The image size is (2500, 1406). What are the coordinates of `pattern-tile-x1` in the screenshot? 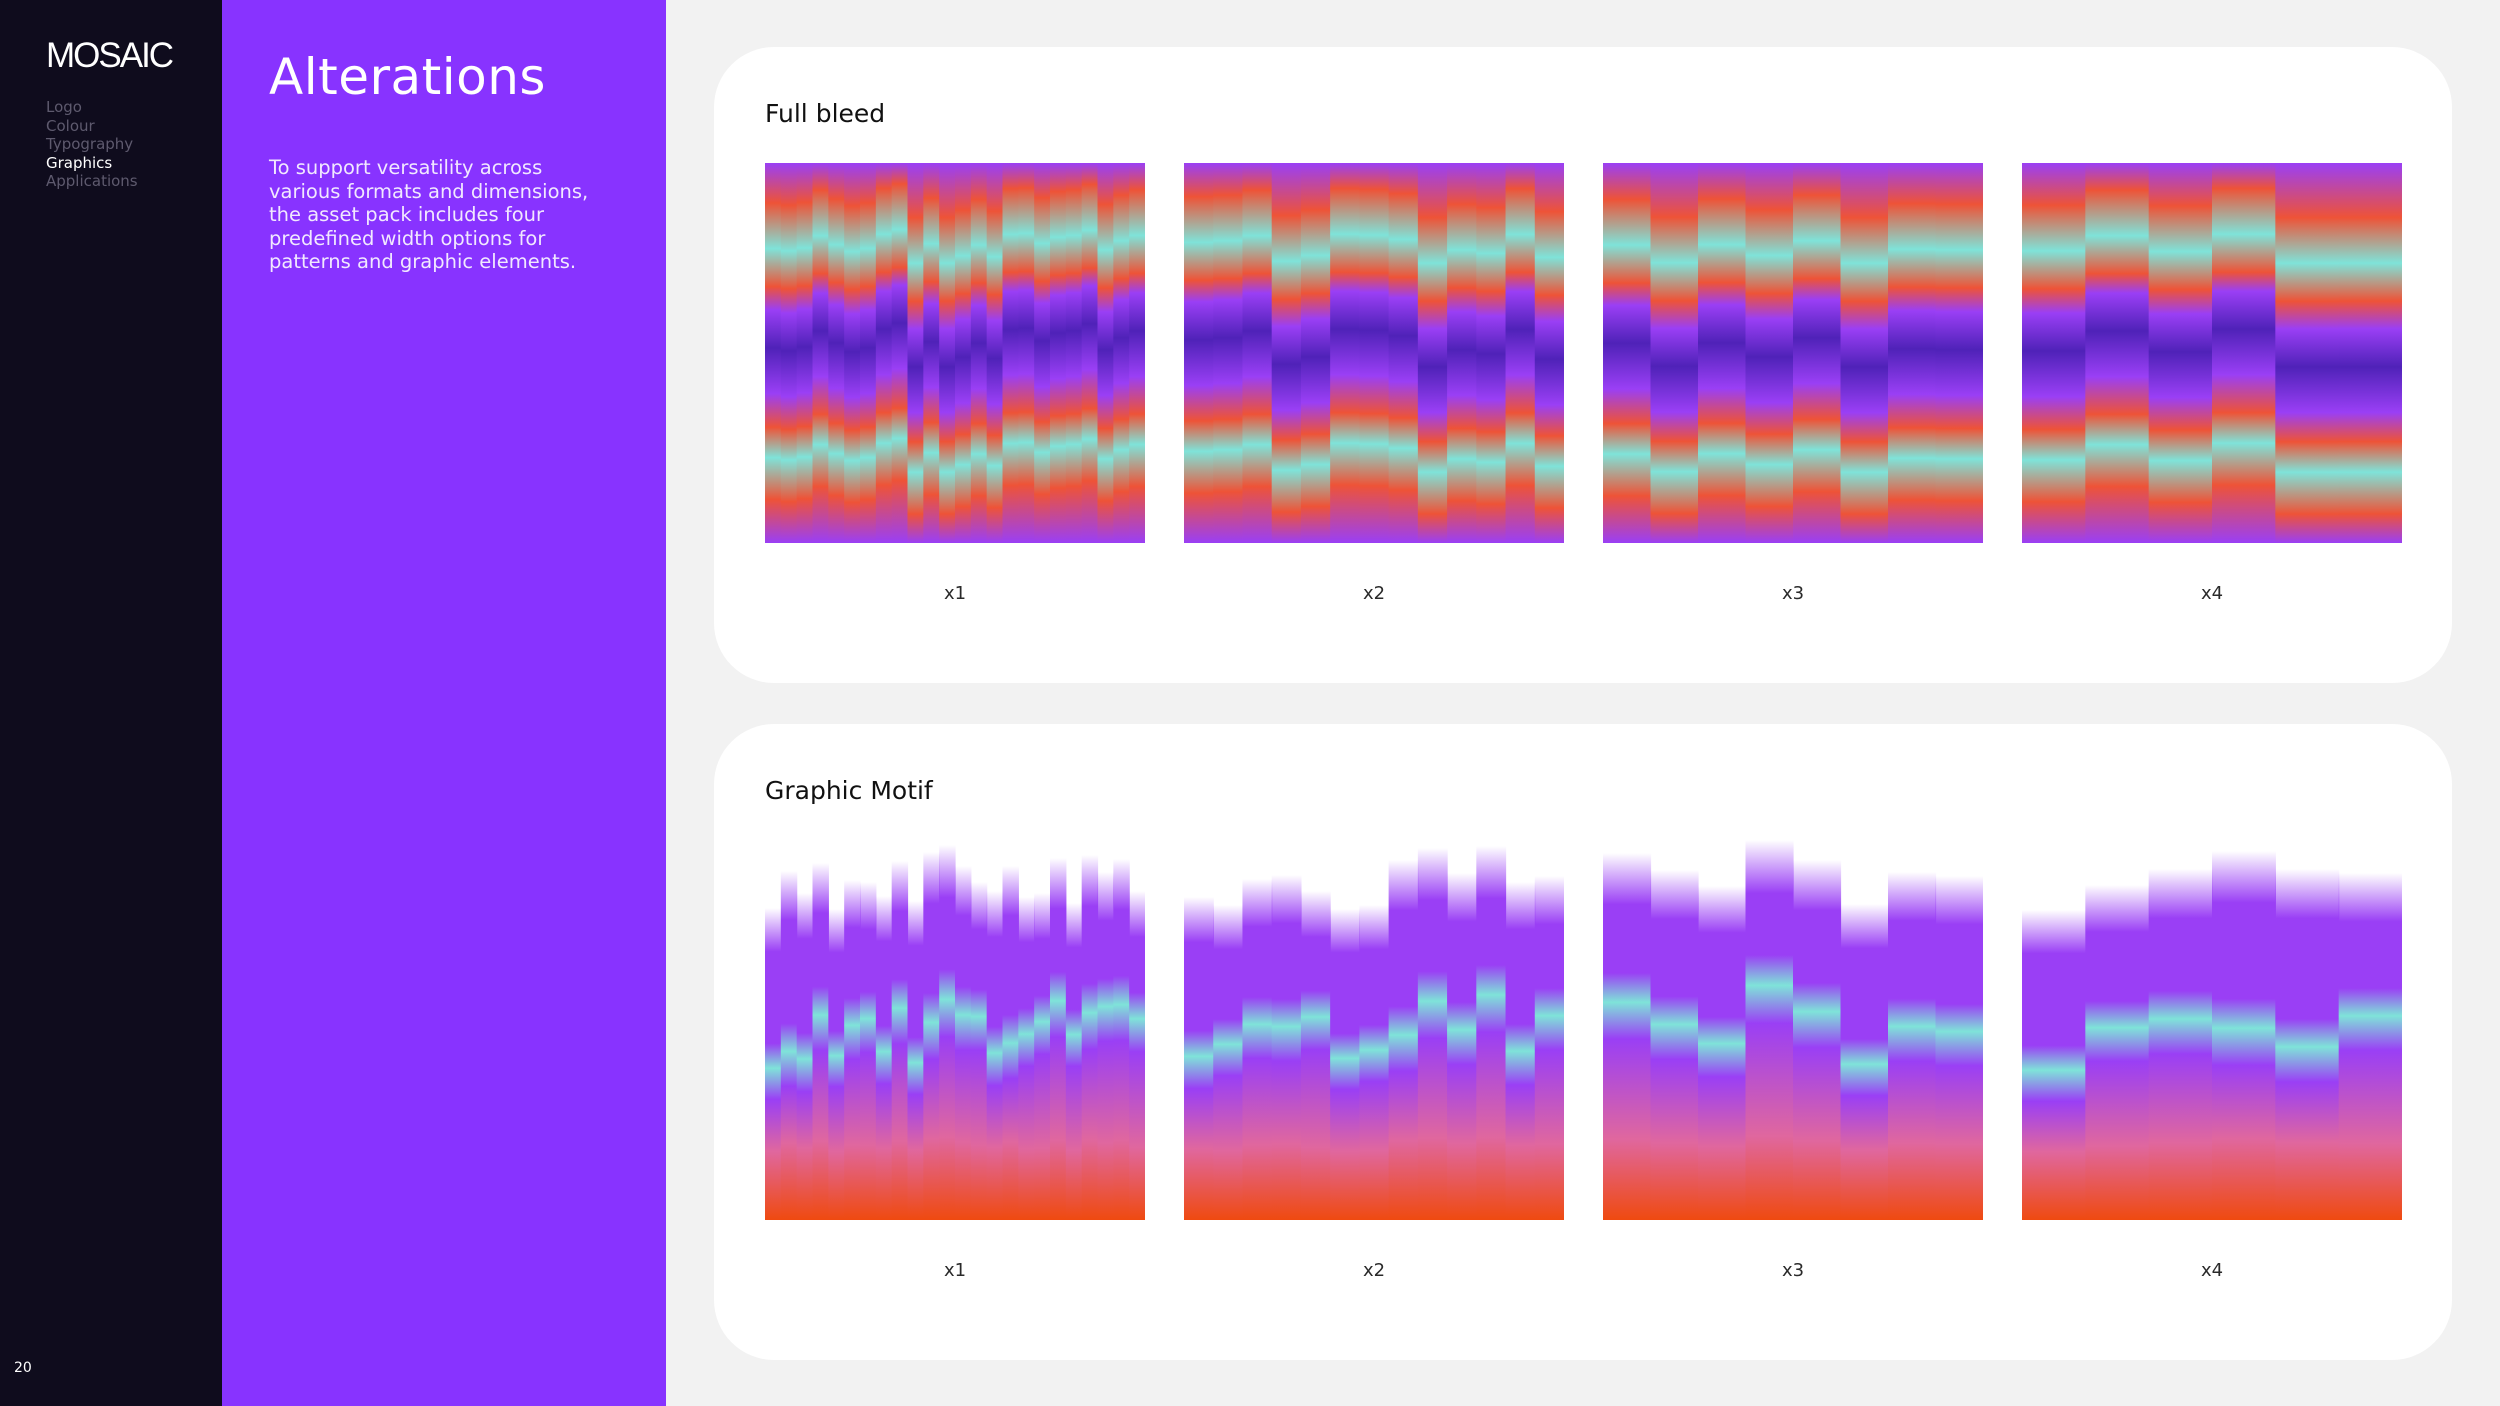 It's located at (955, 353).